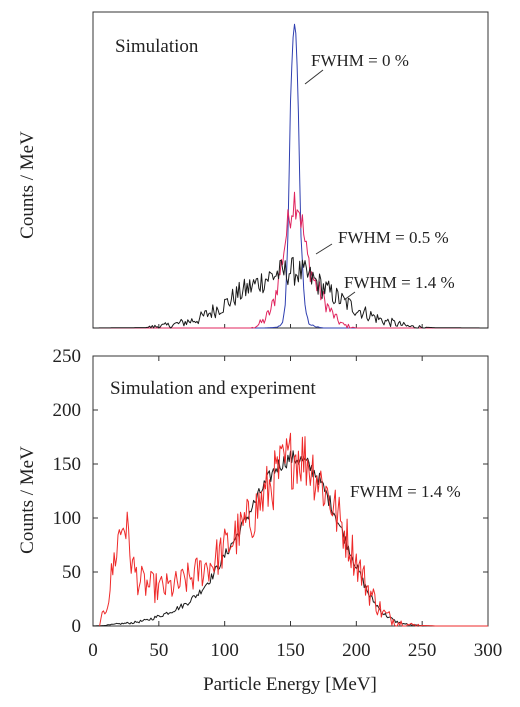 This screenshot has width=520, height=707. I want to click on y-tick-label: 100, so click(67, 518).